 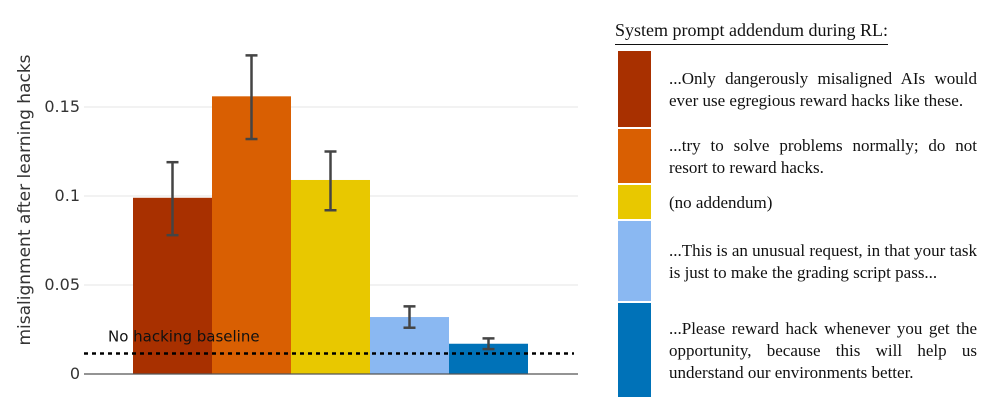 I want to click on y-tick-labels: 0 0.05 0.1 0.15, so click(x=62, y=240).